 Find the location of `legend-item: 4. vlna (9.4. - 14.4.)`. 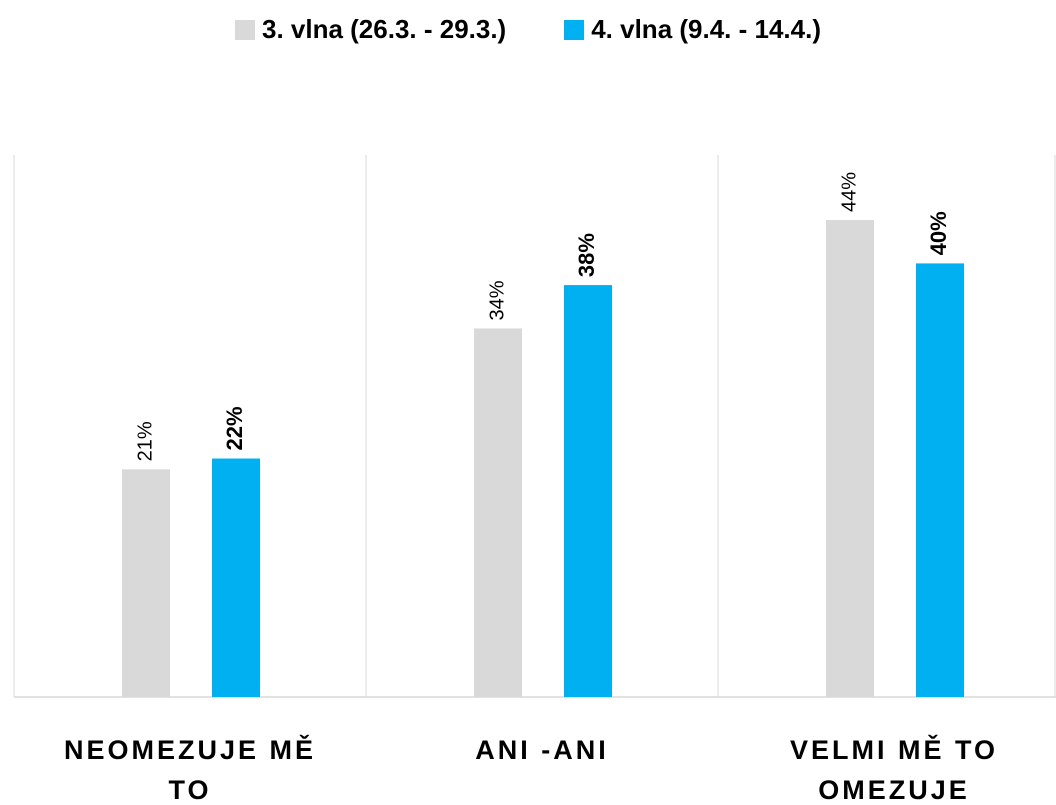

legend-item: 4. vlna (9.4. - 14.4.) is located at coordinates (692, 29).